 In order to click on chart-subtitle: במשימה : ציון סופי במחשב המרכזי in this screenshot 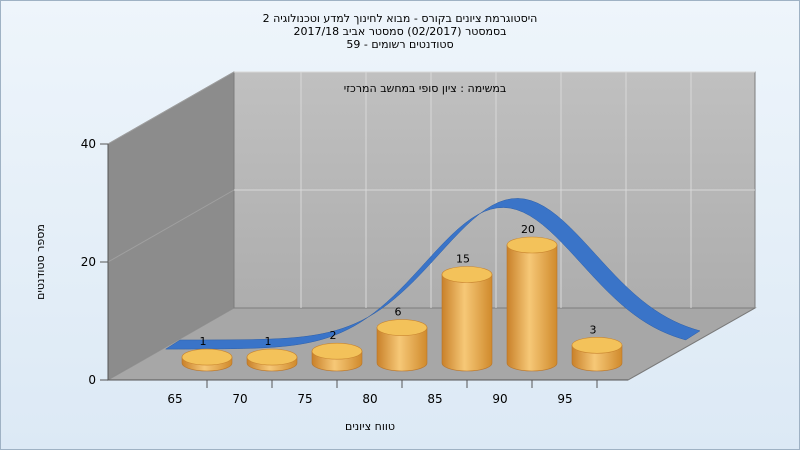, I will do `click(425, 88)`.